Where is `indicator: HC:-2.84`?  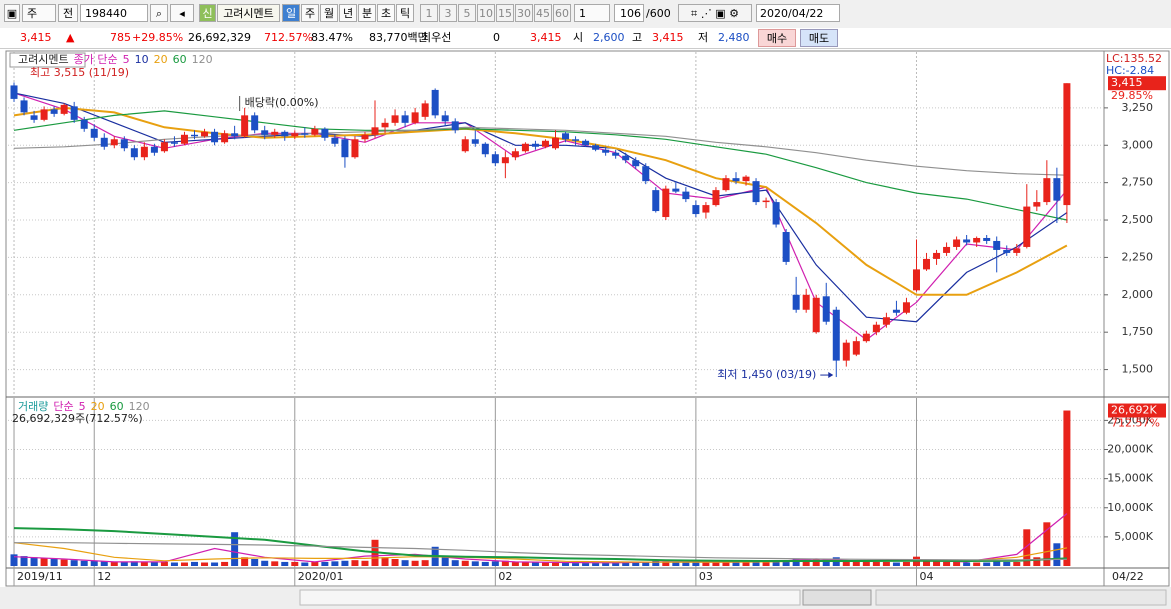
indicator: HC:-2.84 is located at coordinates (1130, 70).